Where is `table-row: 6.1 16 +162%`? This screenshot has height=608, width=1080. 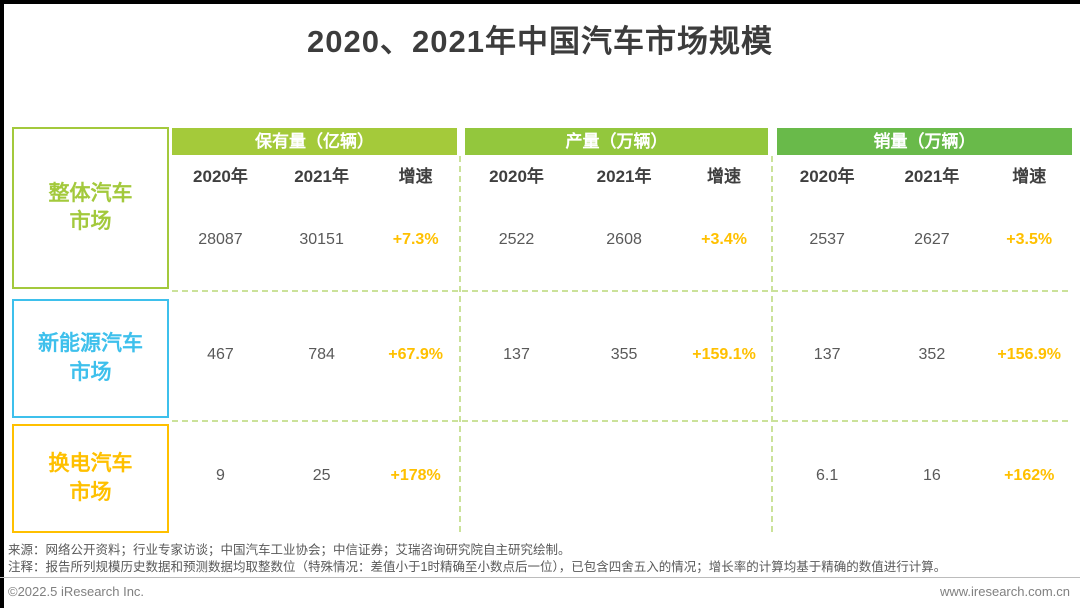 table-row: 6.1 16 +162% is located at coordinates (924, 475).